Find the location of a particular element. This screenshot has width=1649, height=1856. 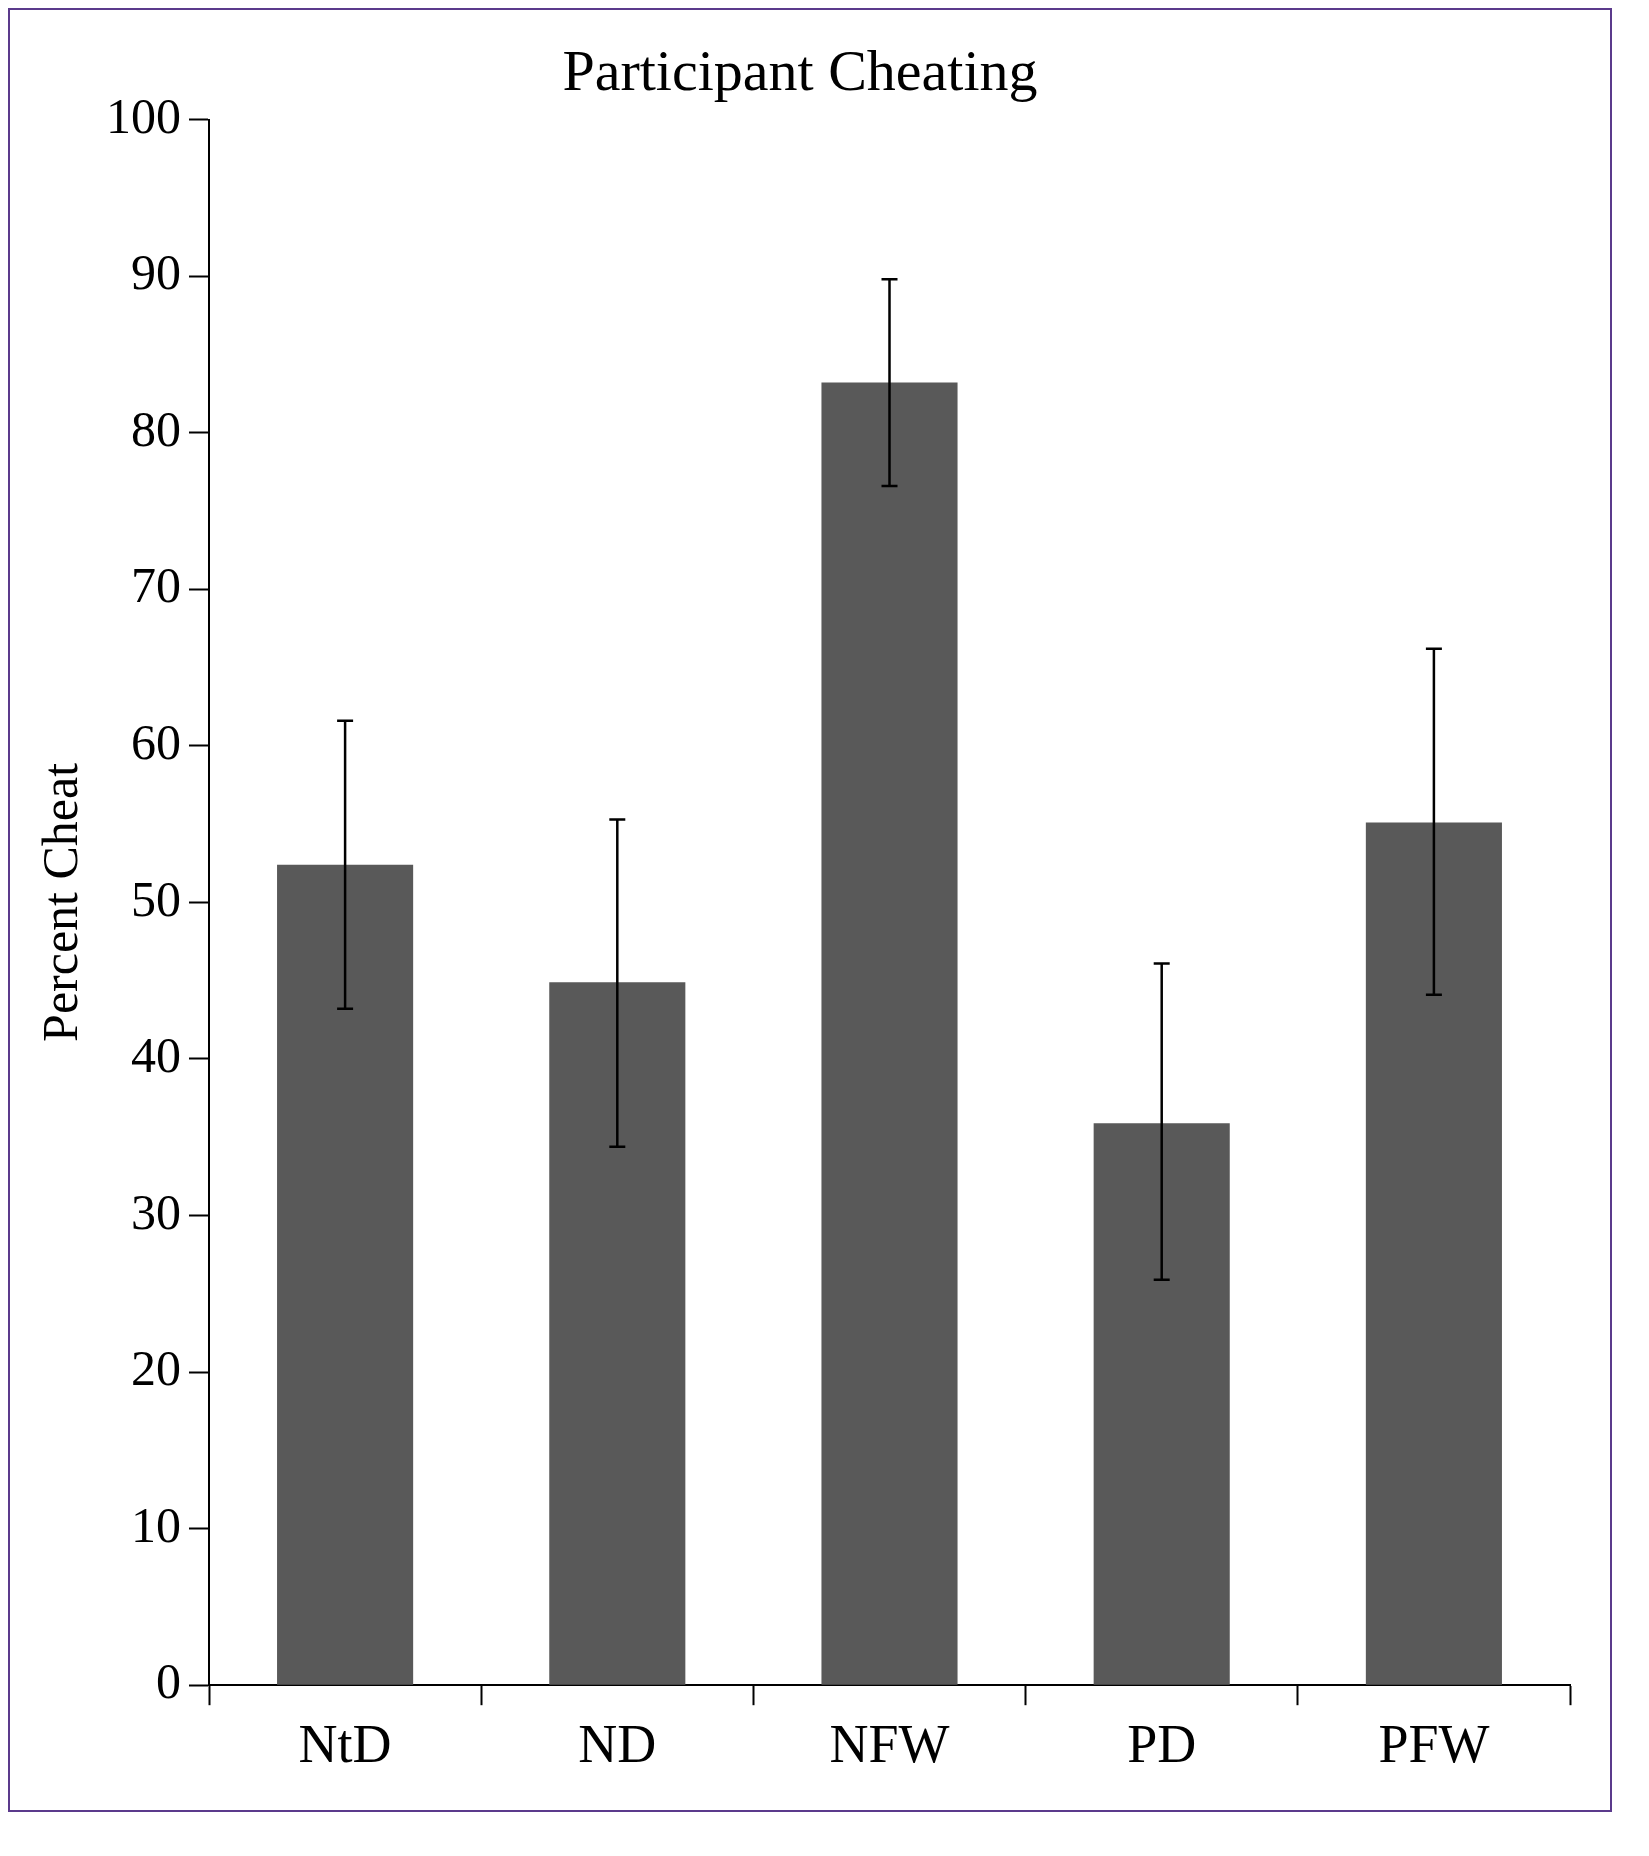

y-tick-label: 70 is located at coordinates (156, 585).